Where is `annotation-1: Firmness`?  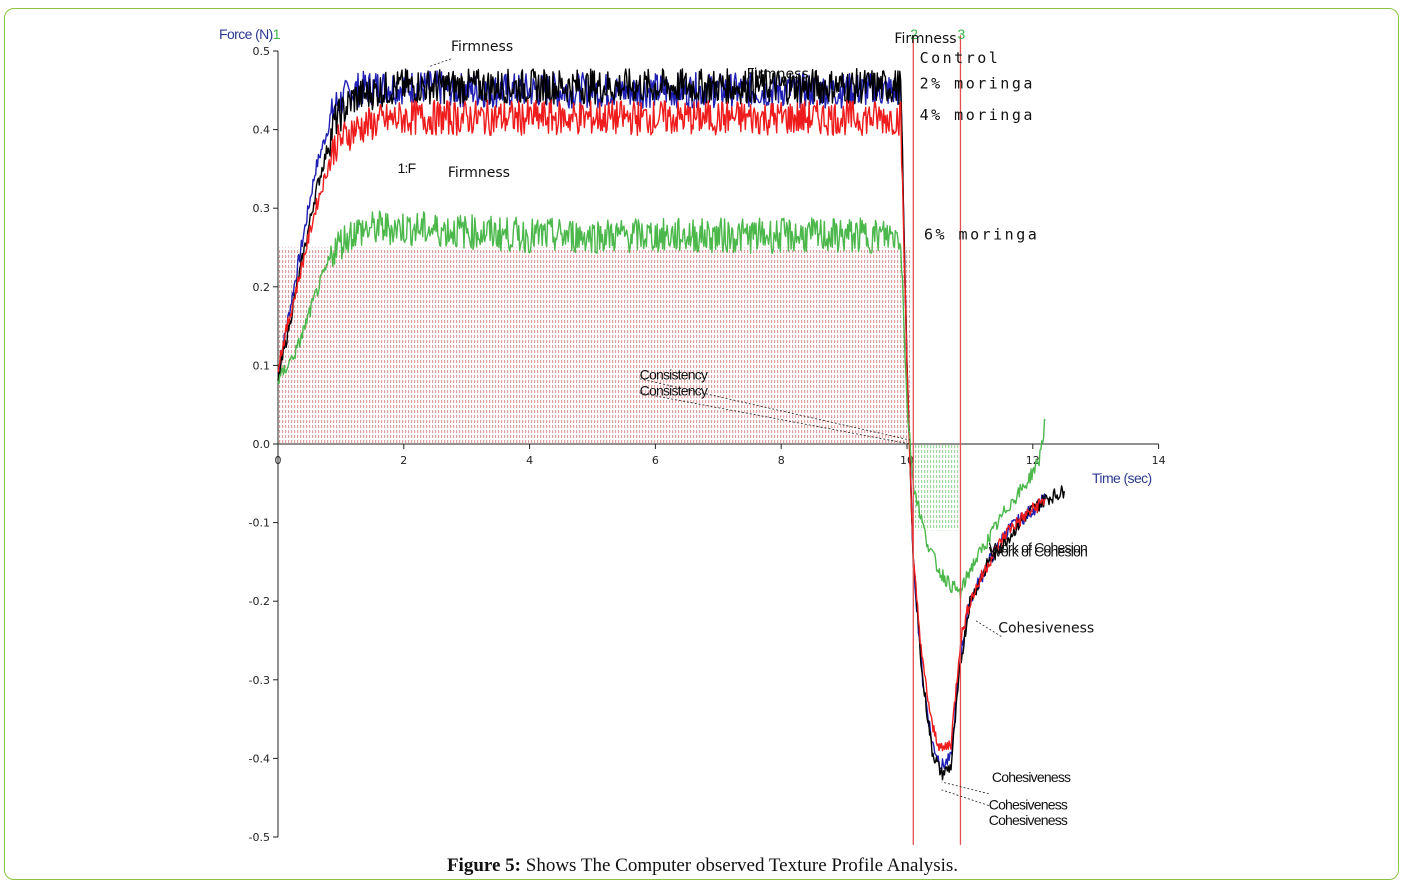 annotation-1: Firmness is located at coordinates (925, 39).